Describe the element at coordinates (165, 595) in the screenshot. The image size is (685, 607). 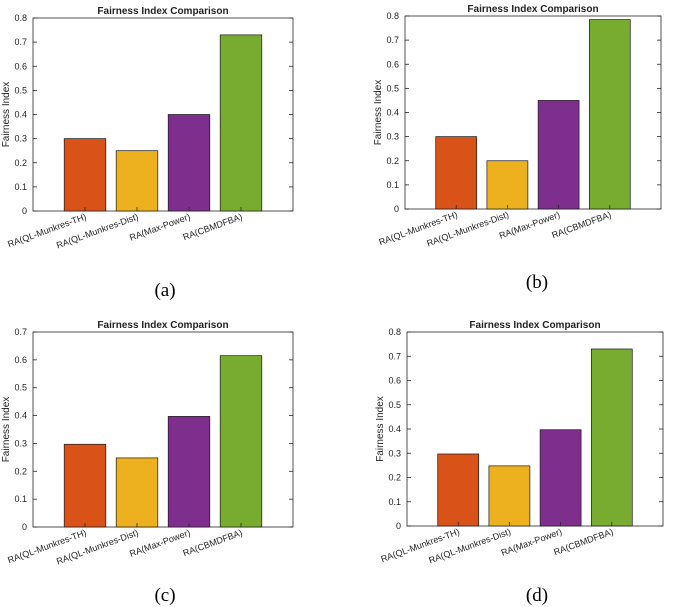
I see `caption-c: (c)` at that location.